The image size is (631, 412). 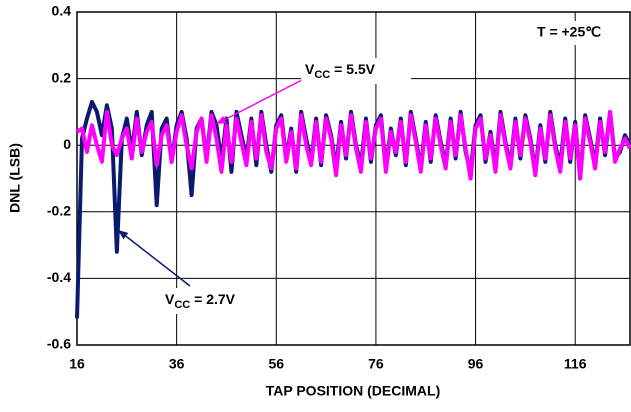 I want to click on annotation-suffix: = 5.5V, so click(x=352, y=69).